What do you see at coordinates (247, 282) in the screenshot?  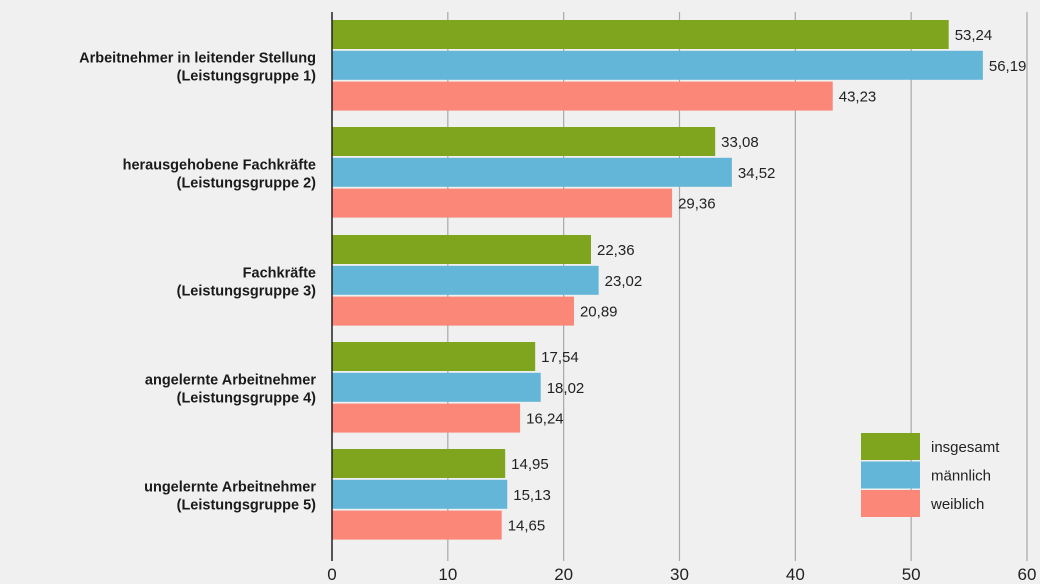 I see `category-label-3: Fachkräfte (Leistungsgruppe 3)` at bounding box center [247, 282].